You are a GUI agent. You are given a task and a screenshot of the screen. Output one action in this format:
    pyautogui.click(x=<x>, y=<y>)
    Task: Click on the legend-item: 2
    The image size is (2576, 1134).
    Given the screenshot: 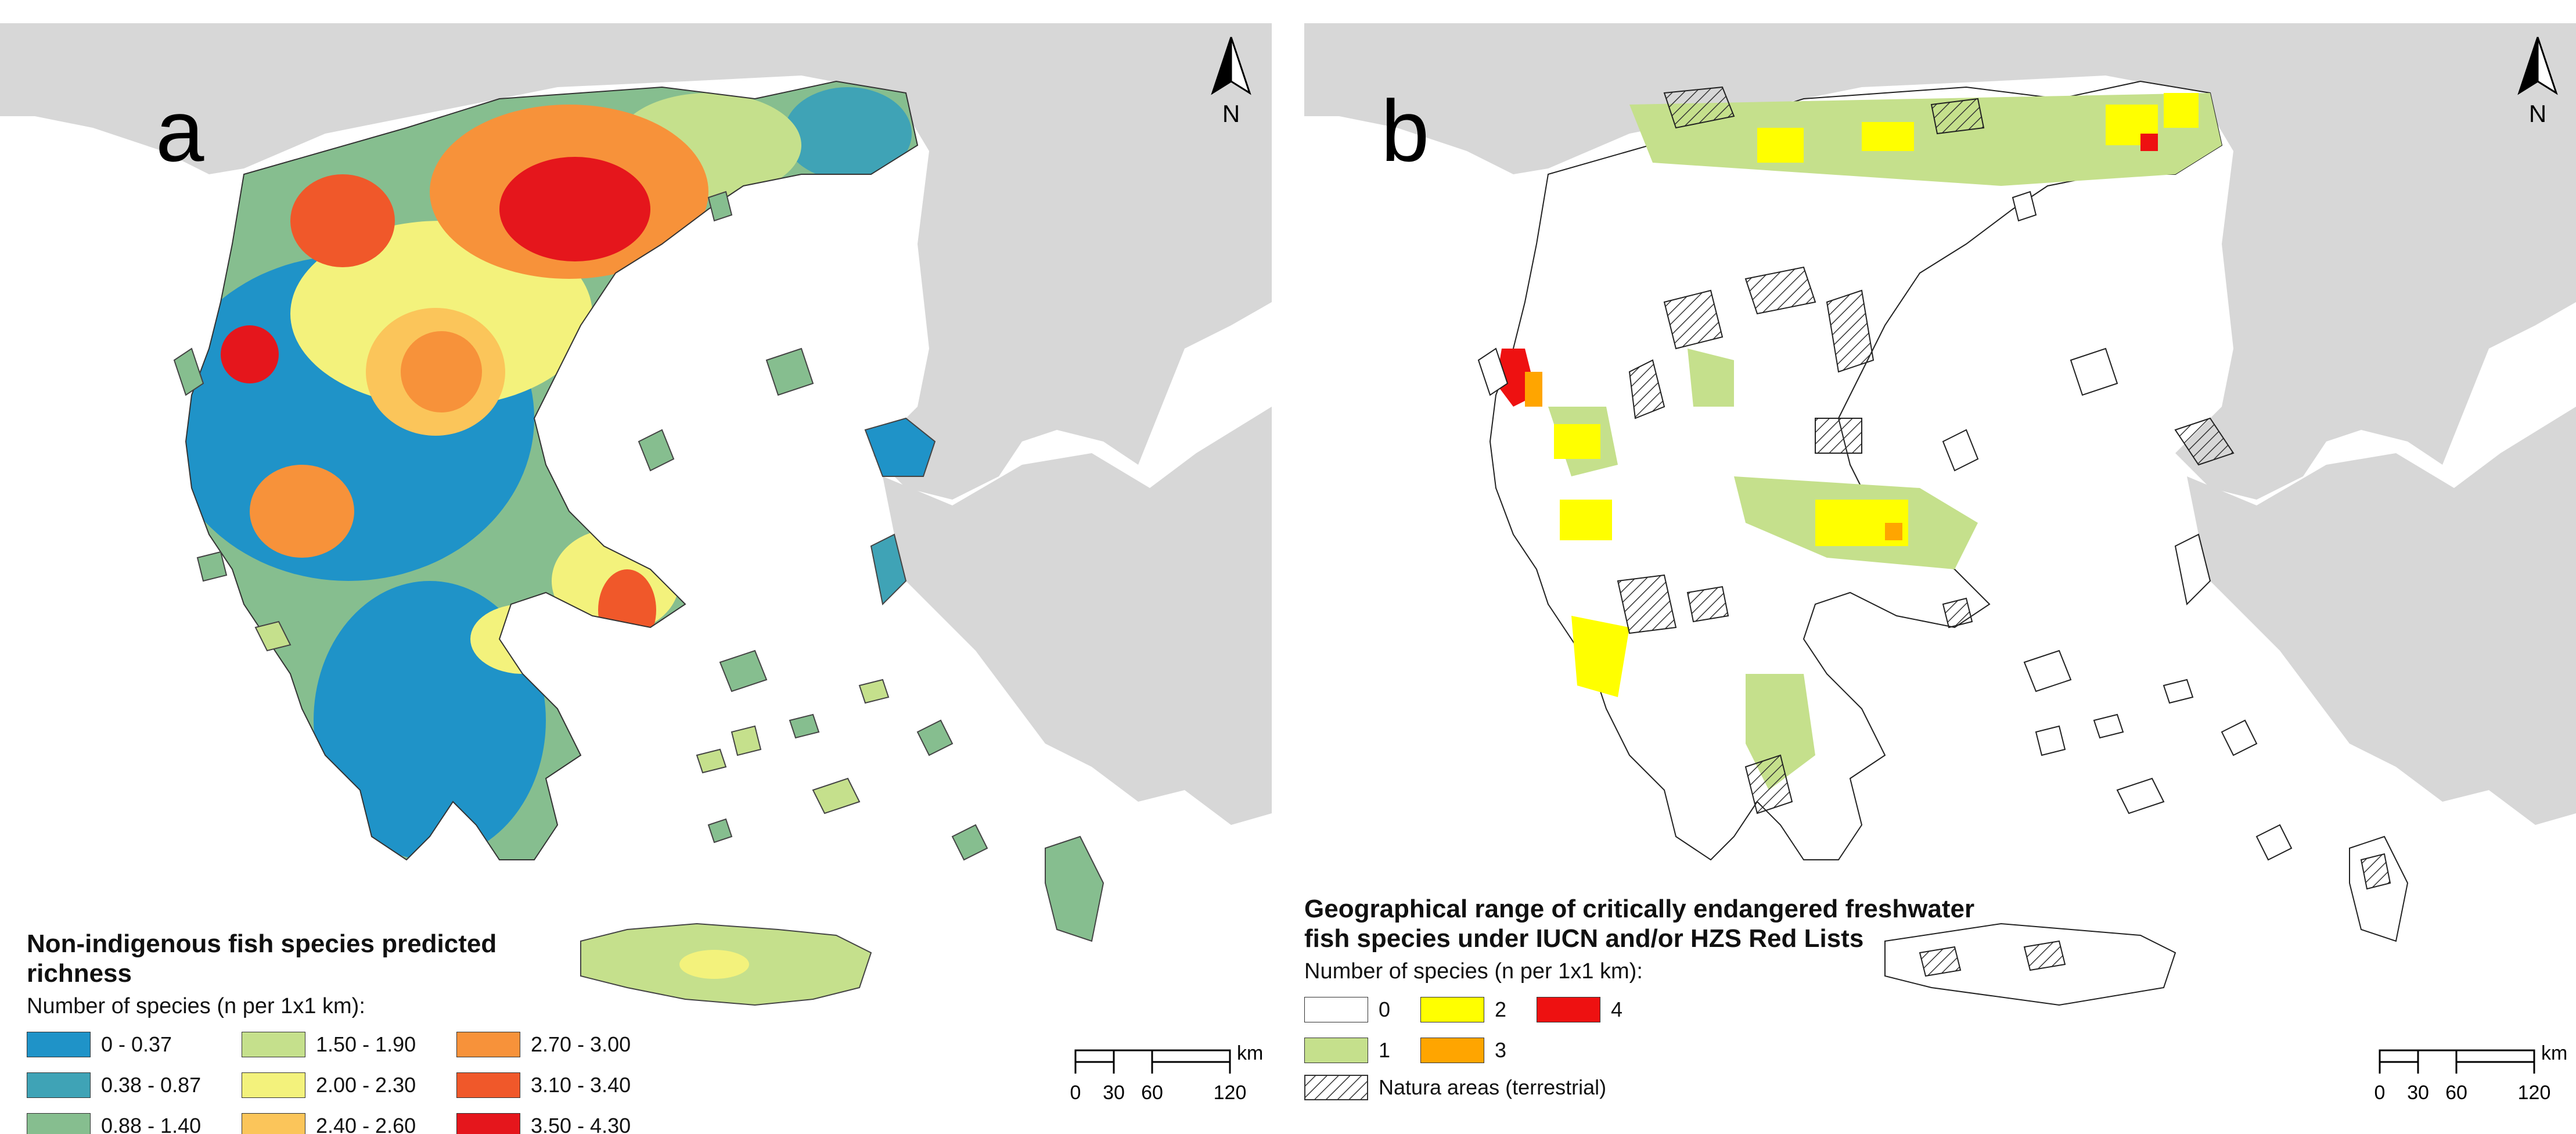 What is the action you would take?
    pyautogui.click(x=1478, y=1009)
    